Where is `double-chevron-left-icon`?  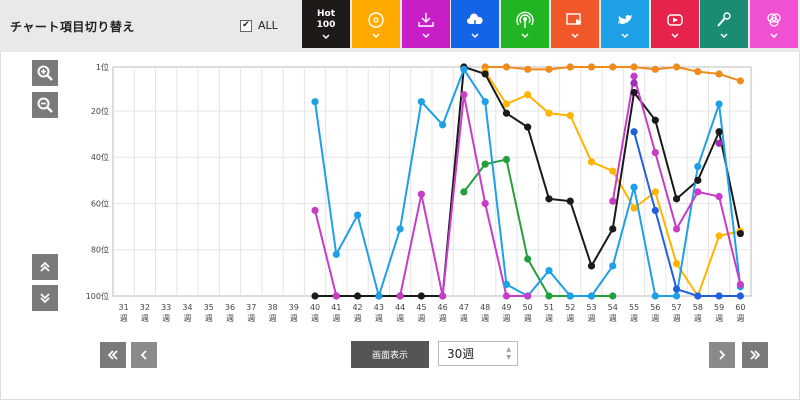
double-chevron-left-icon is located at coordinates (112, 355).